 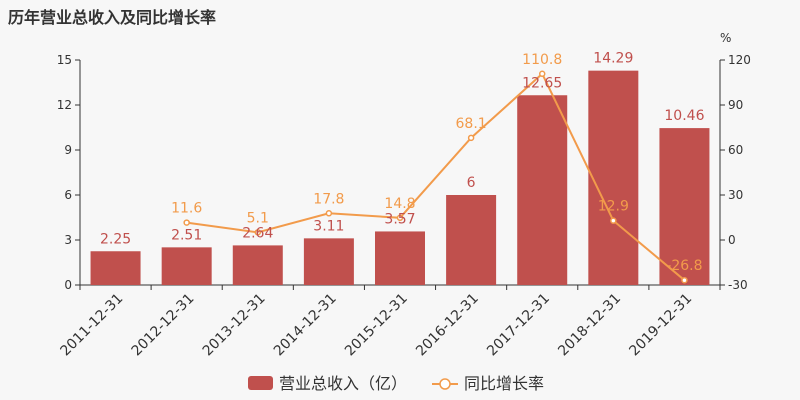 What do you see at coordinates (115, 239) in the screenshot?
I see `revenue-bar-label: 2.25` at bounding box center [115, 239].